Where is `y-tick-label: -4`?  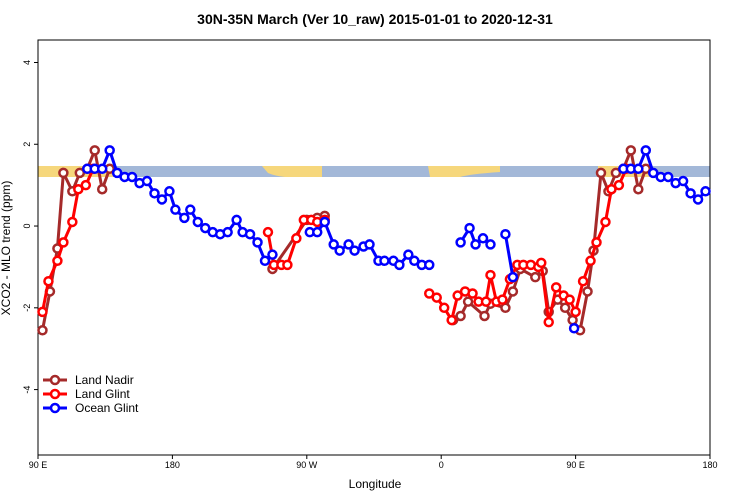 y-tick-label: -4 is located at coordinates (27, 390).